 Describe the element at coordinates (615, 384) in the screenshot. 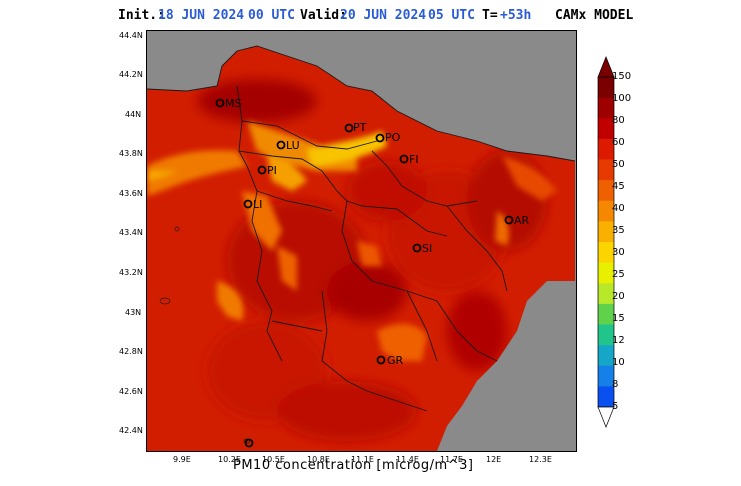

I see `colorbar-label: 8` at that location.